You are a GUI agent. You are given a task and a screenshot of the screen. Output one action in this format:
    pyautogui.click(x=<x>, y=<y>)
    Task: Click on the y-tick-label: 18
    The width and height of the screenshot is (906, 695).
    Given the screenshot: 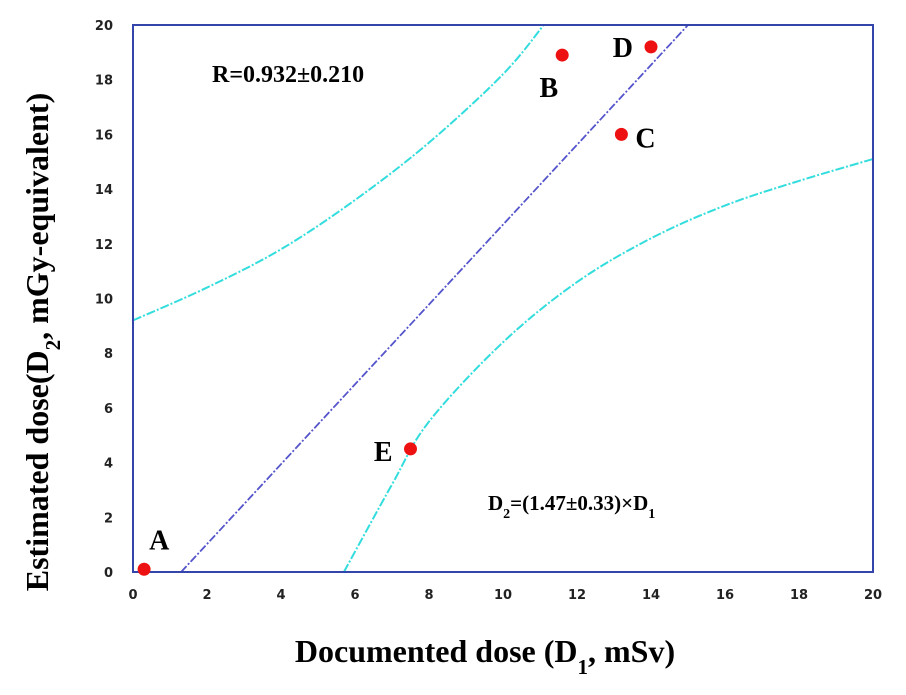 What is the action you would take?
    pyautogui.click(x=104, y=81)
    